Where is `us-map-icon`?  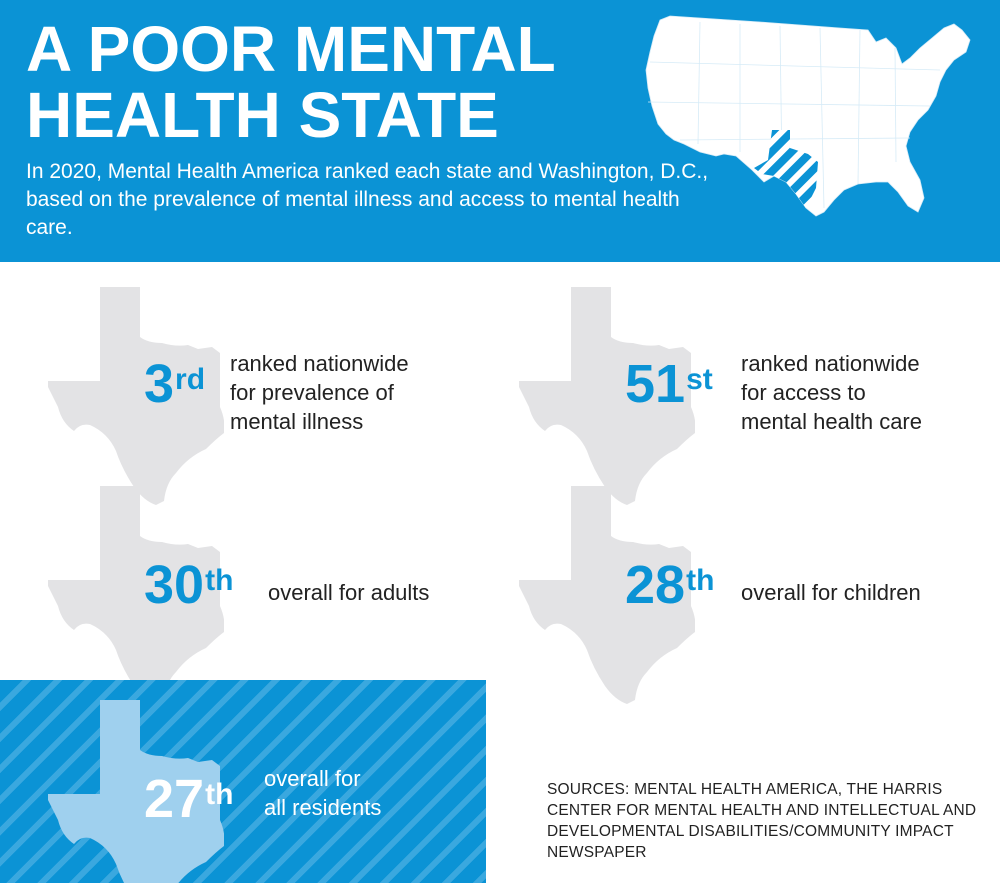
us-map-icon is located at coordinates (808, 116).